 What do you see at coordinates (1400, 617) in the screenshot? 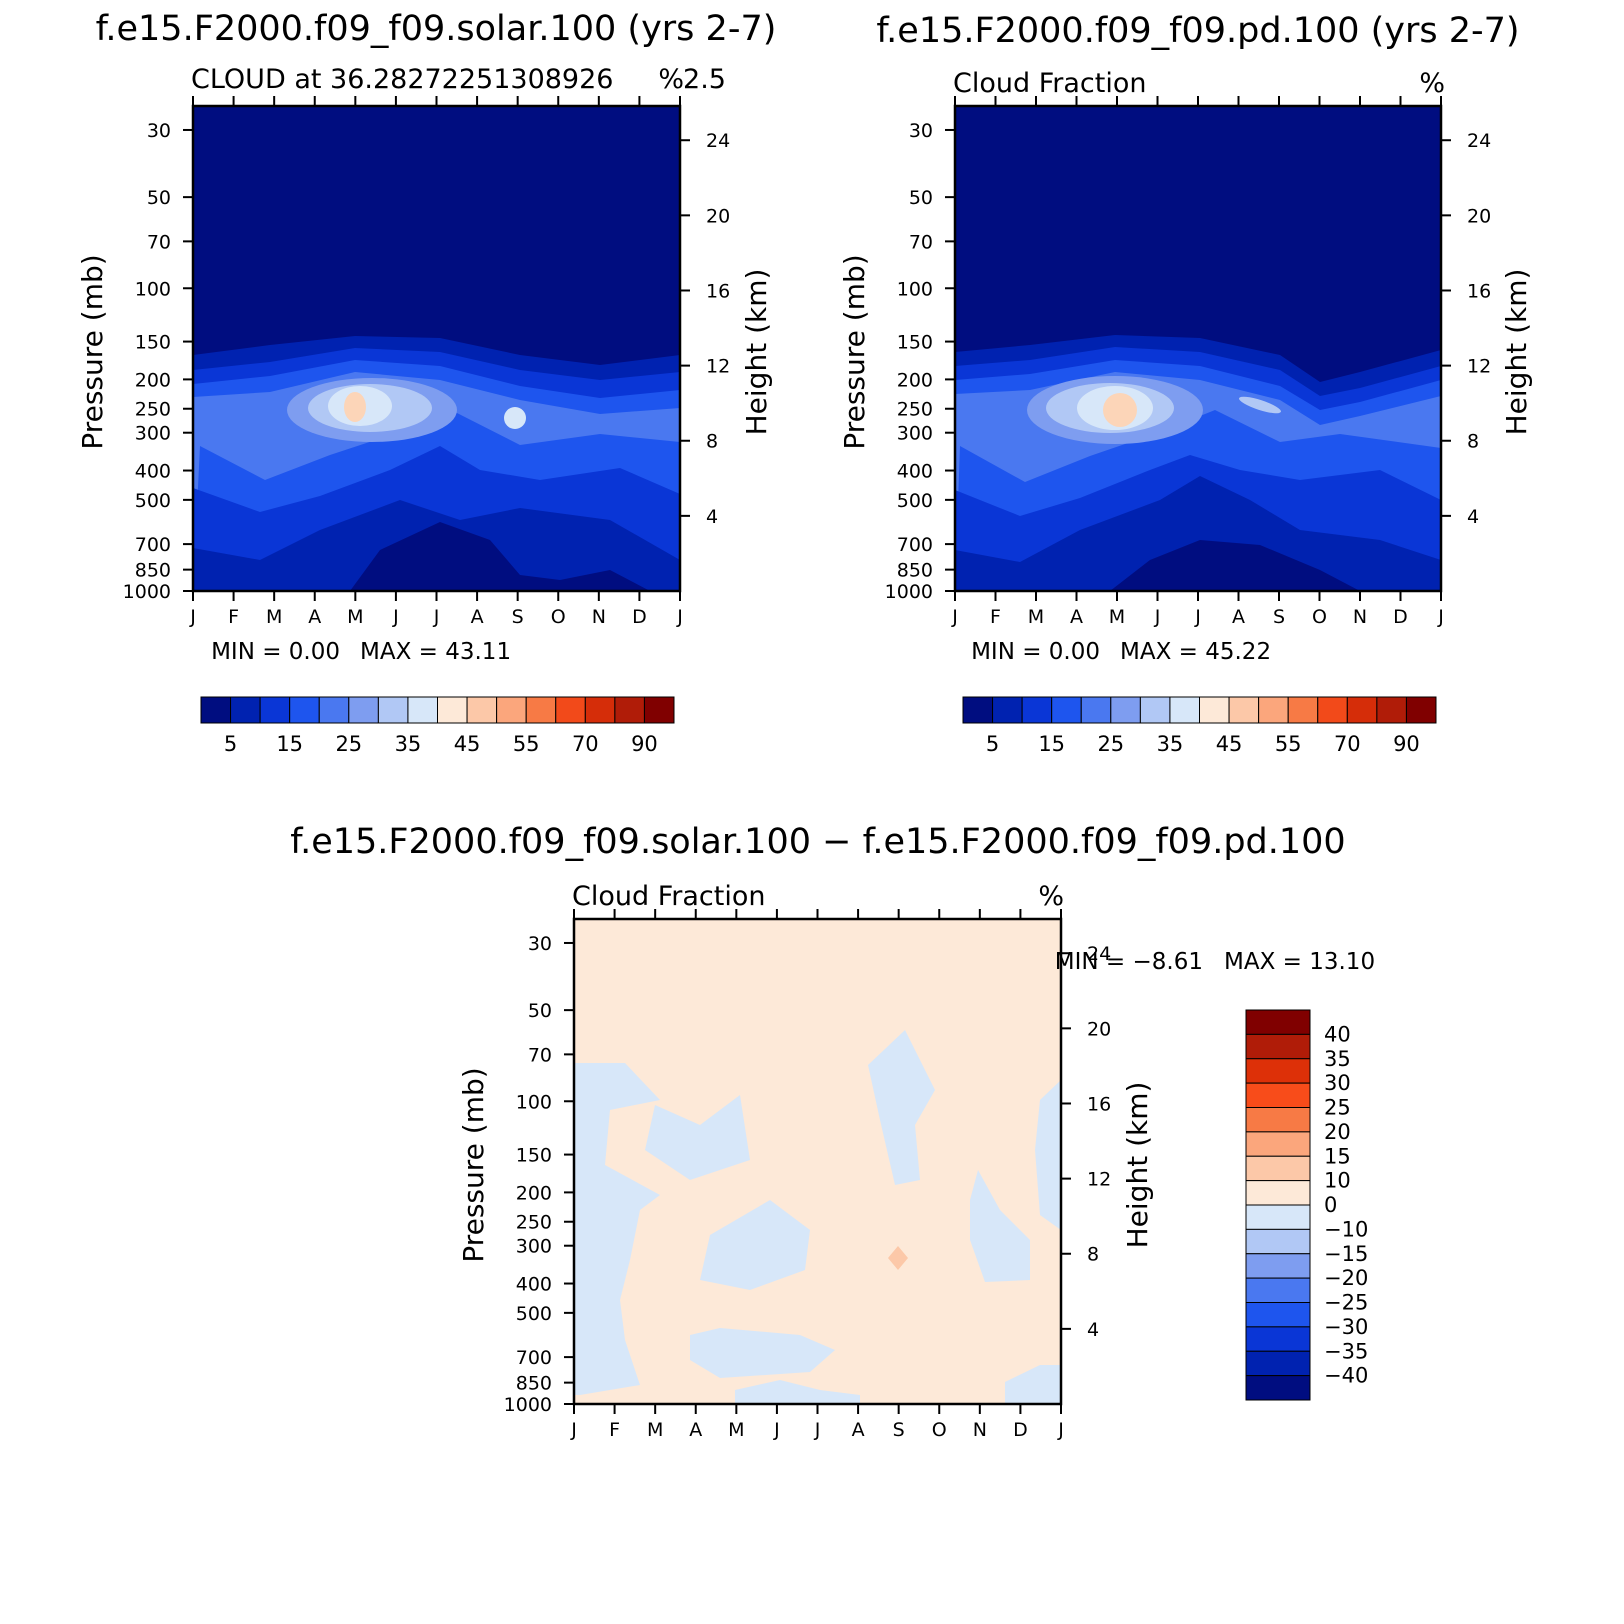
I see `month-label: D` at bounding box center [1400, 617].